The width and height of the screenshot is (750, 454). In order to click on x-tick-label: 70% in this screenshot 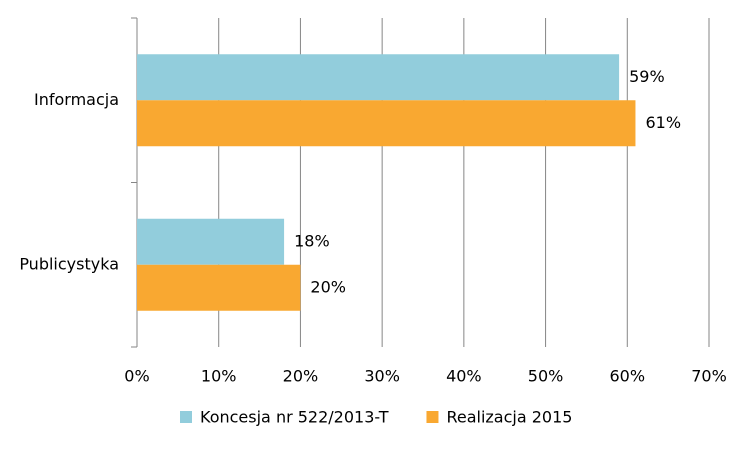, I will do `click(709, 376)`.